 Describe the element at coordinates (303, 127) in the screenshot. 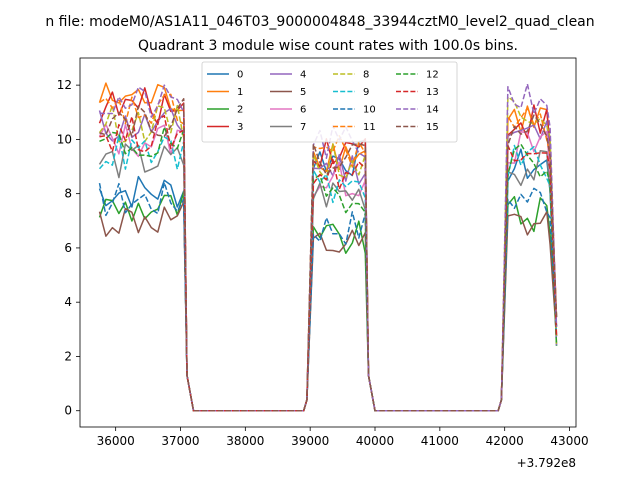

I see `legend-label-7: 7` at that location.